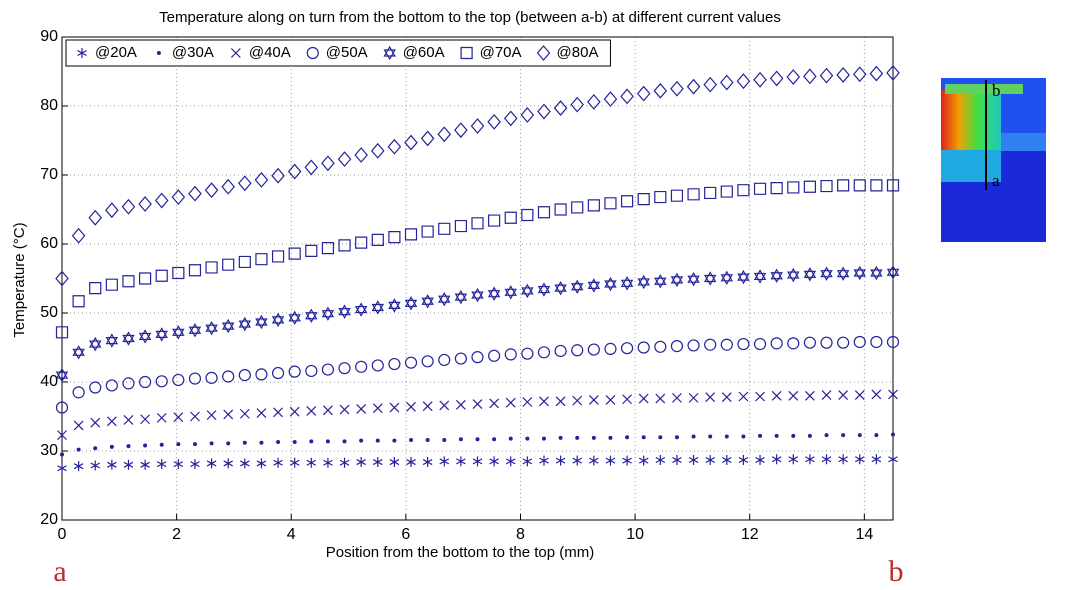  Describe the element at coordinates (49, 519) in the screenshot. I see `y-tick-label: 20` at that location.